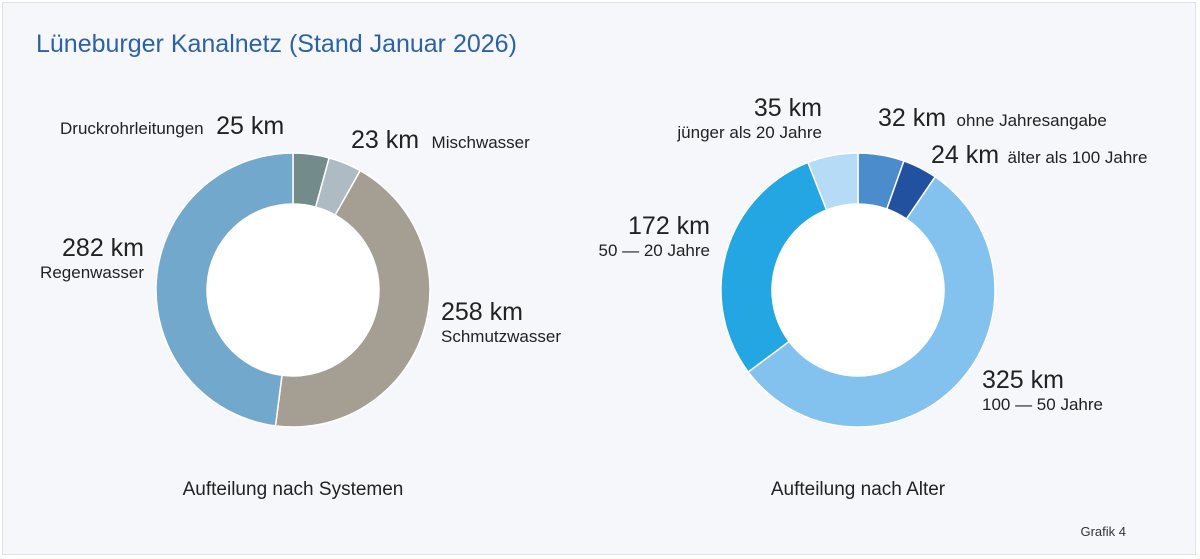 This screenshot has height=559, width=1200. Describe the element at coordinates (293, 489) in the screenshot. I see `caption-systems: Aufteilung nach Systemen` at that location.